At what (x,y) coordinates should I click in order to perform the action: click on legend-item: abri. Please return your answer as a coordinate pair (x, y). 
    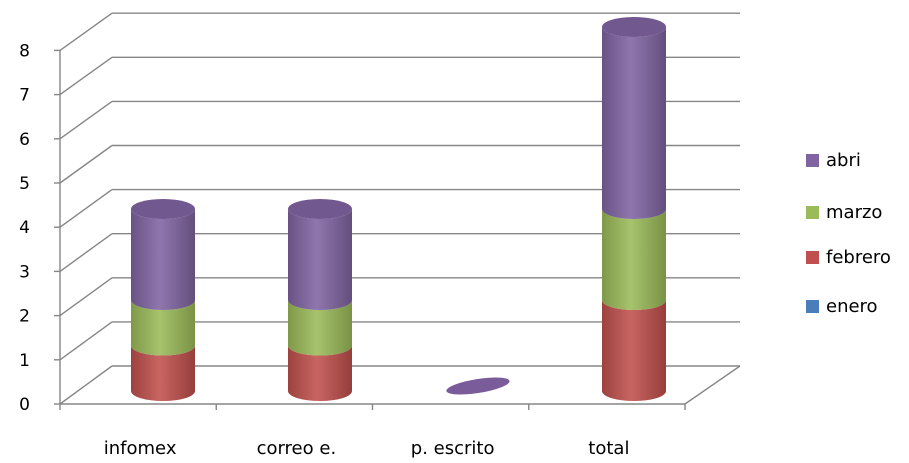
    Looking at the image, I should click on (833, 160).